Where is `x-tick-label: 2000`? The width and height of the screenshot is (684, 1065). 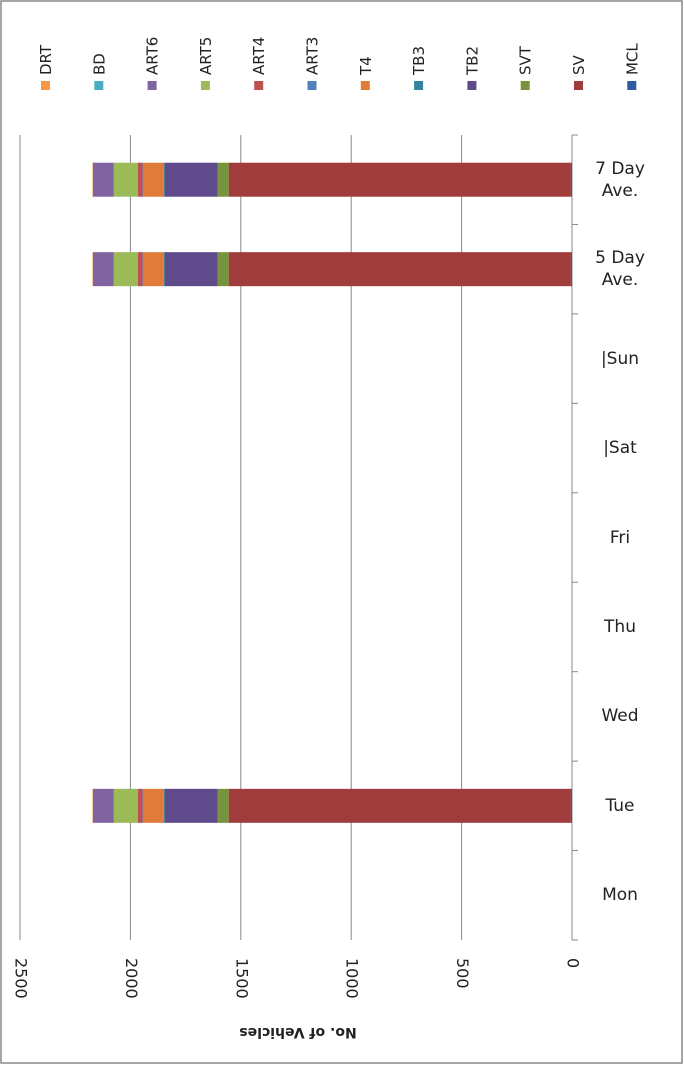
x-tick-label: 2000 is located at coordinates (131, 978).